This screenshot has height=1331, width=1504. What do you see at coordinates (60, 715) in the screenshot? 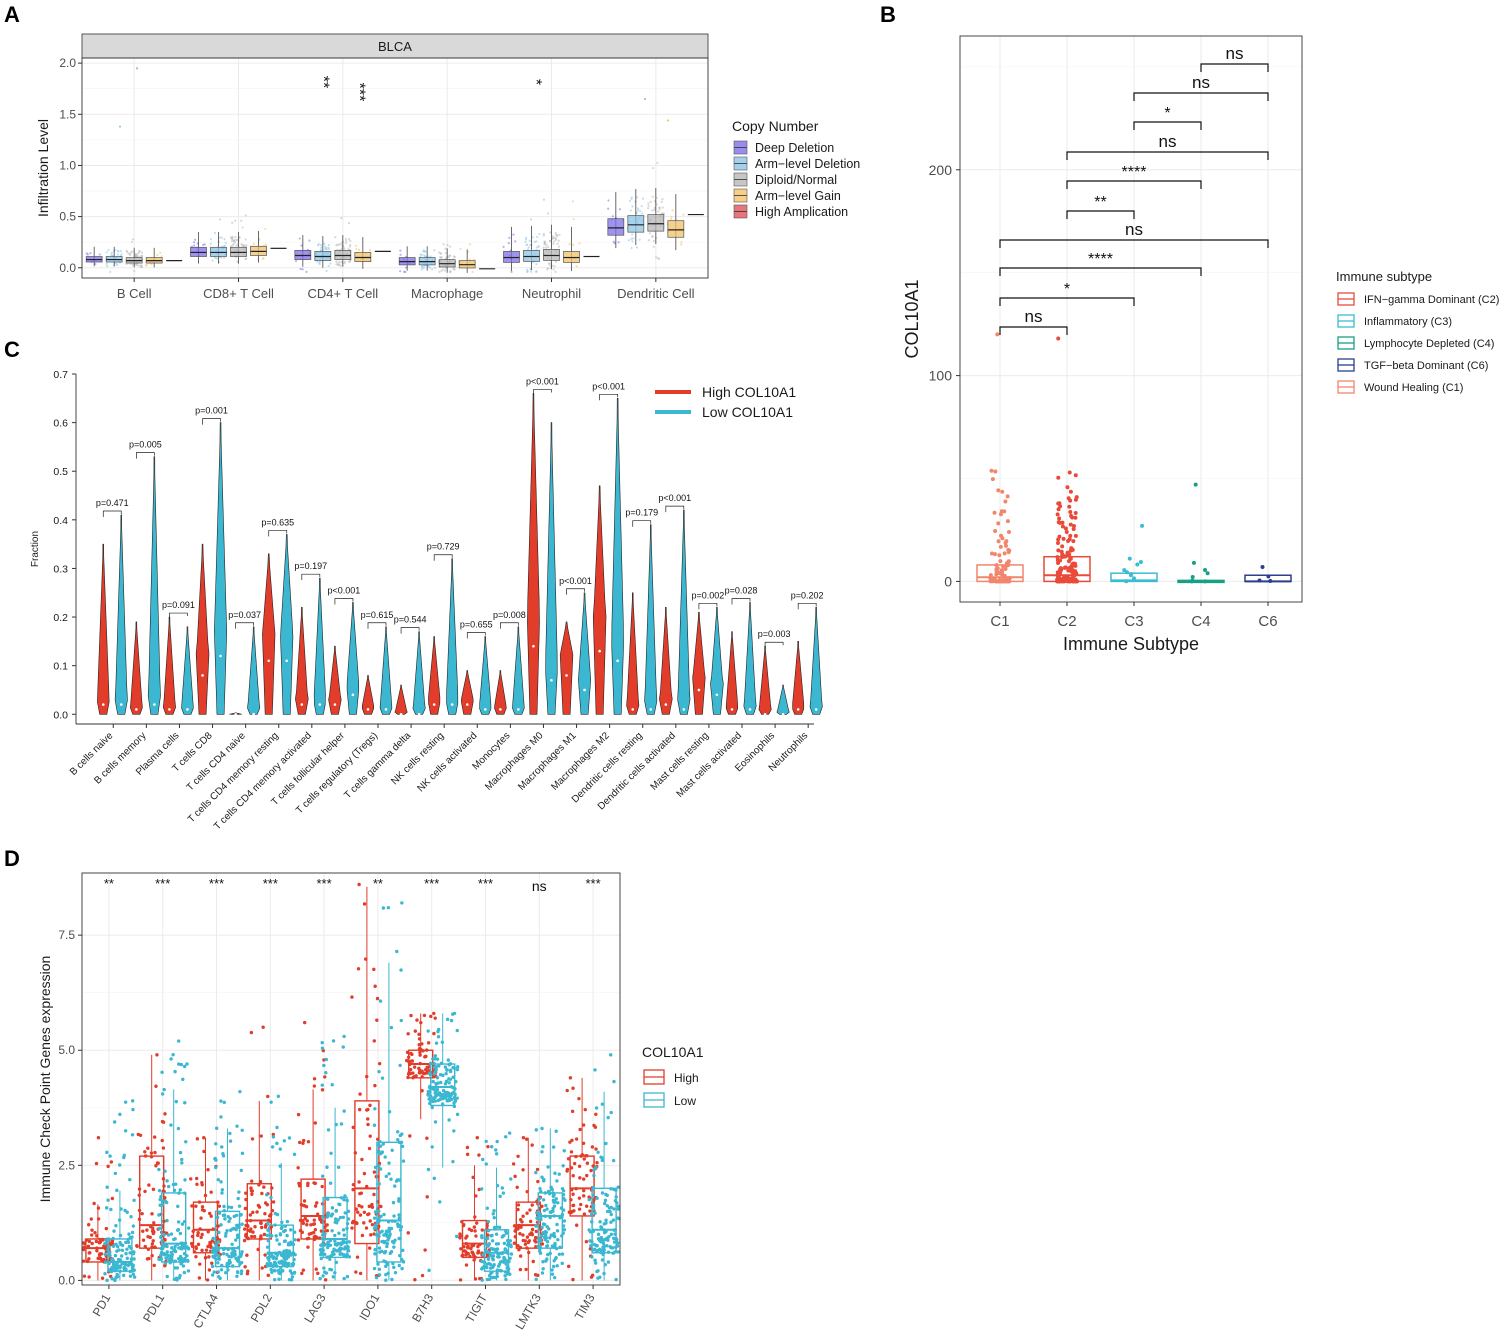
I see `panel-c-y-tick-label: 0.0` at bounding box center [60, 715].